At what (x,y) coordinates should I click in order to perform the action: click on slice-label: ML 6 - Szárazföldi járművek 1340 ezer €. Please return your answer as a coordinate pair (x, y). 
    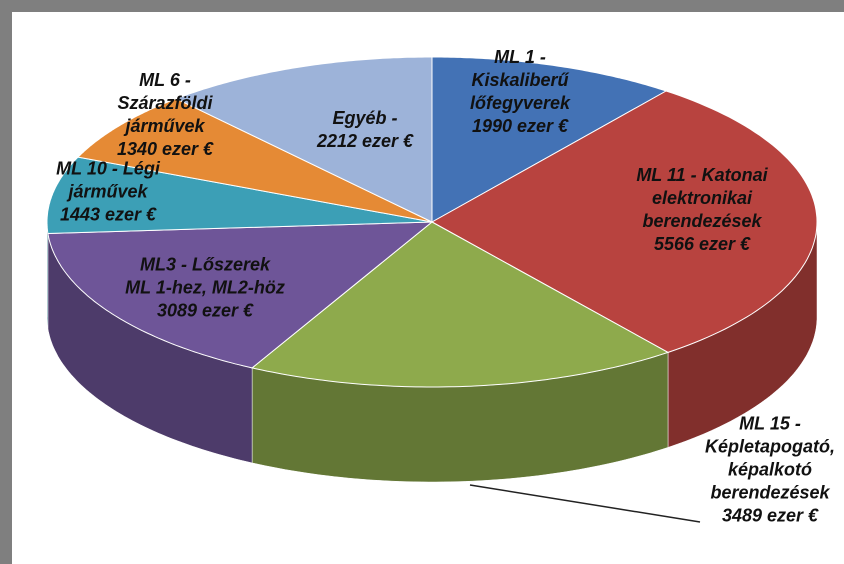
    Looking at the image, I should click on (165, 115).